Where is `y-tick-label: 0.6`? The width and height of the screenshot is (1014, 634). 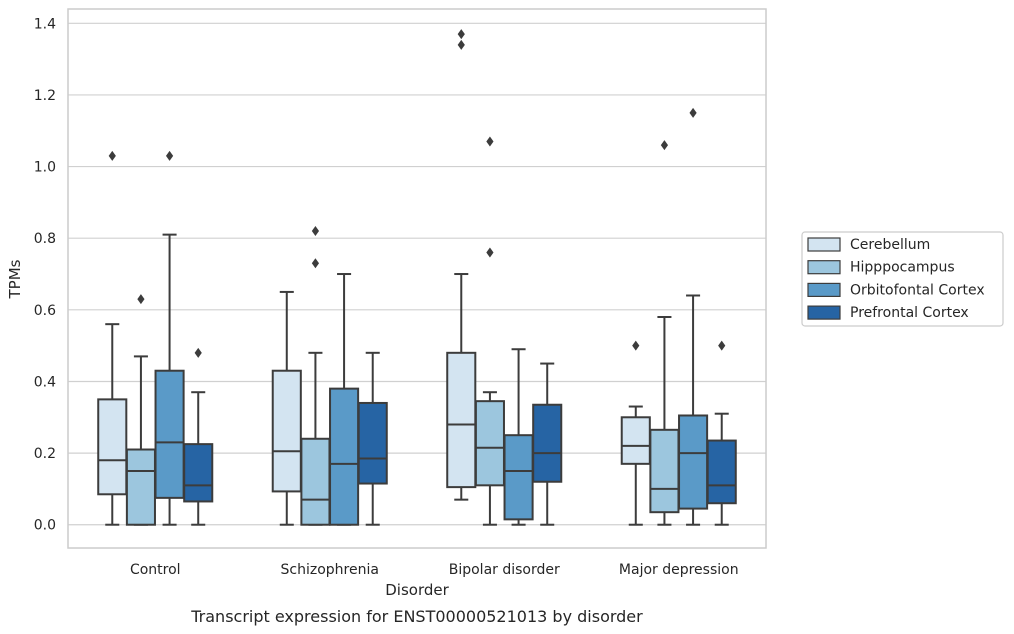 y-tick-label: 0.6 is located at coordinates (45, 311).